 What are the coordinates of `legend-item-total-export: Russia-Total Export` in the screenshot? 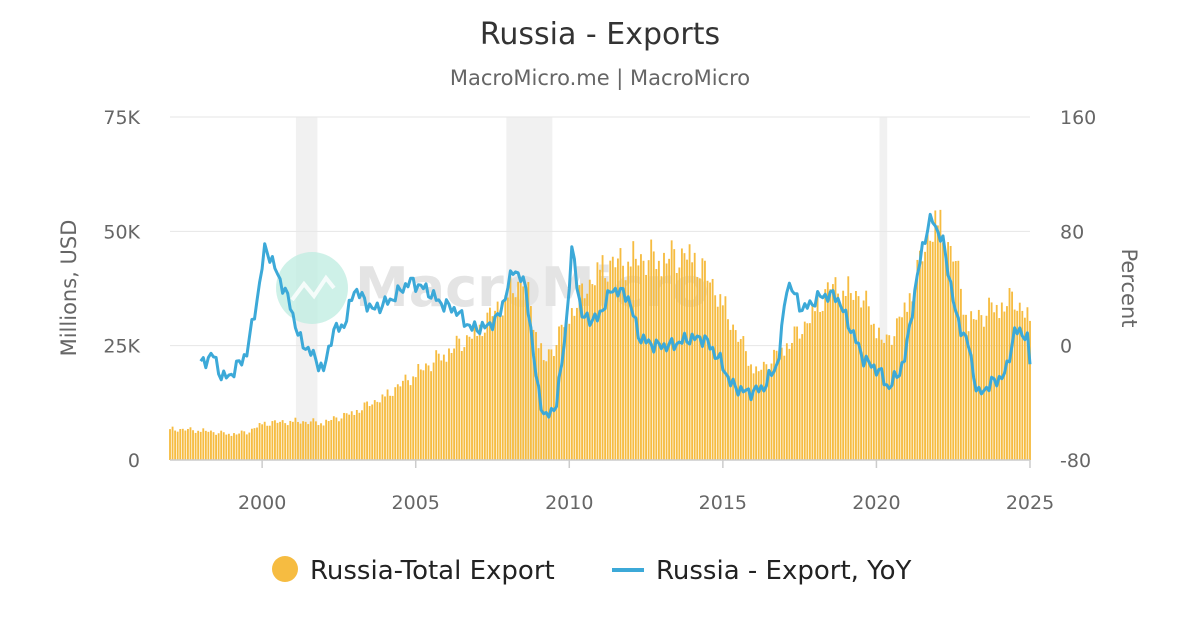 It's located at (413, 571).